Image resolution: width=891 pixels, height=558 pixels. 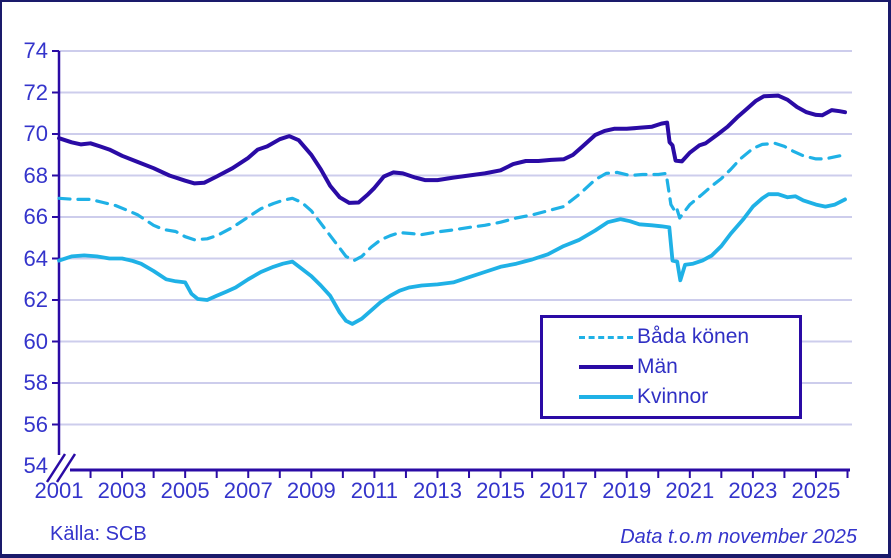 I want to click on y-axis-label: 60, so click(x=35, y=341).